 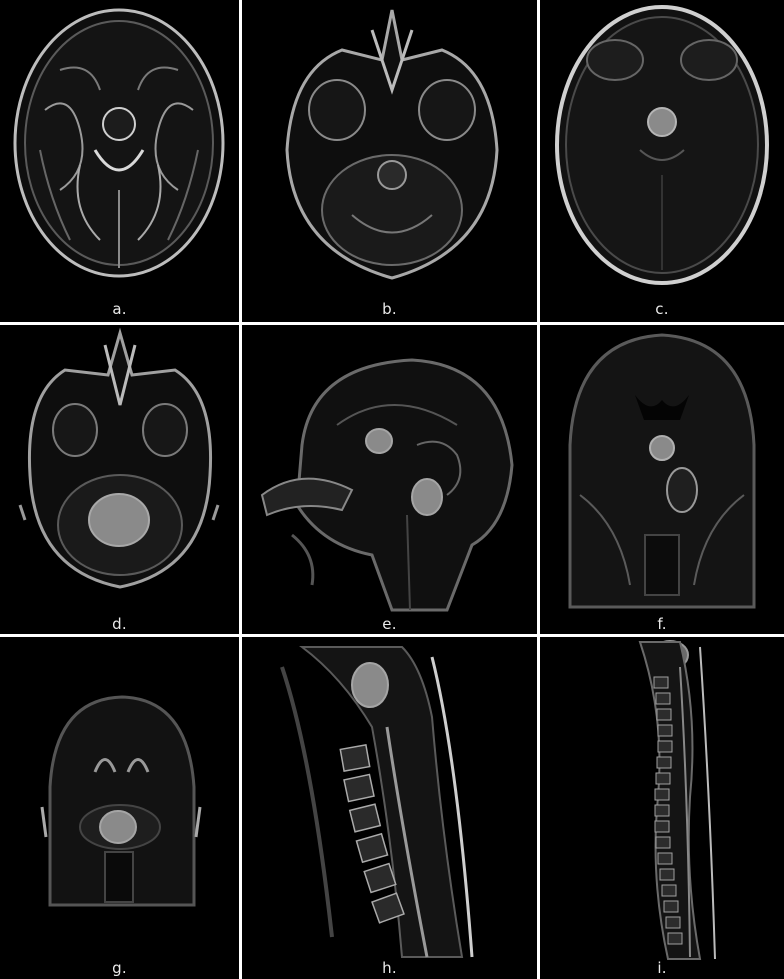 I want to click on panel-label: e., so click(x=389, y=624).